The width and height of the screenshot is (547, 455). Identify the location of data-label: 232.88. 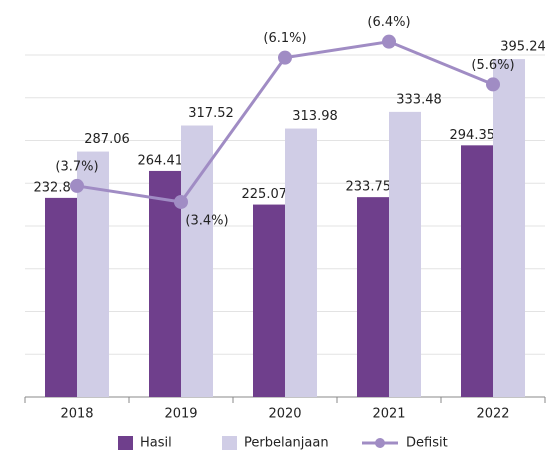
(57, 187).